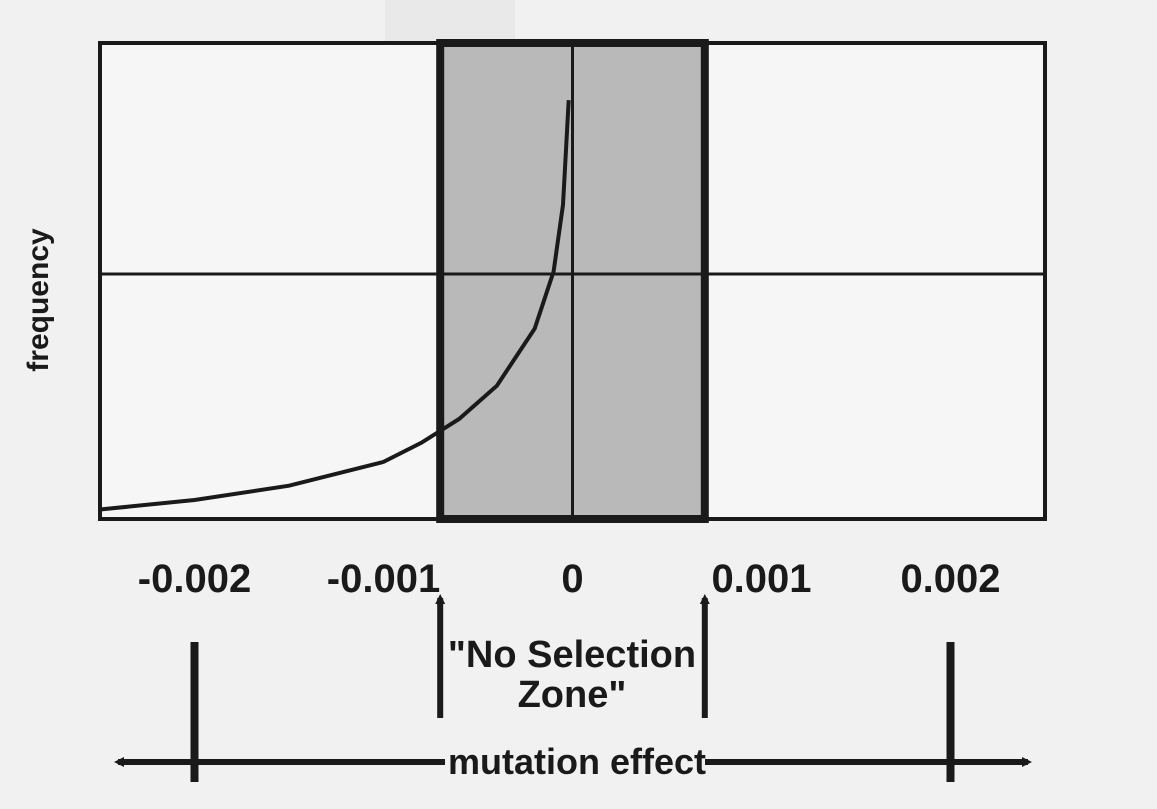 The height and width of the screenshot is (809, 1157). Describe the element at coordinates (38, 300) in the screenshot. I see `y-axis-label: frequency` at that location.